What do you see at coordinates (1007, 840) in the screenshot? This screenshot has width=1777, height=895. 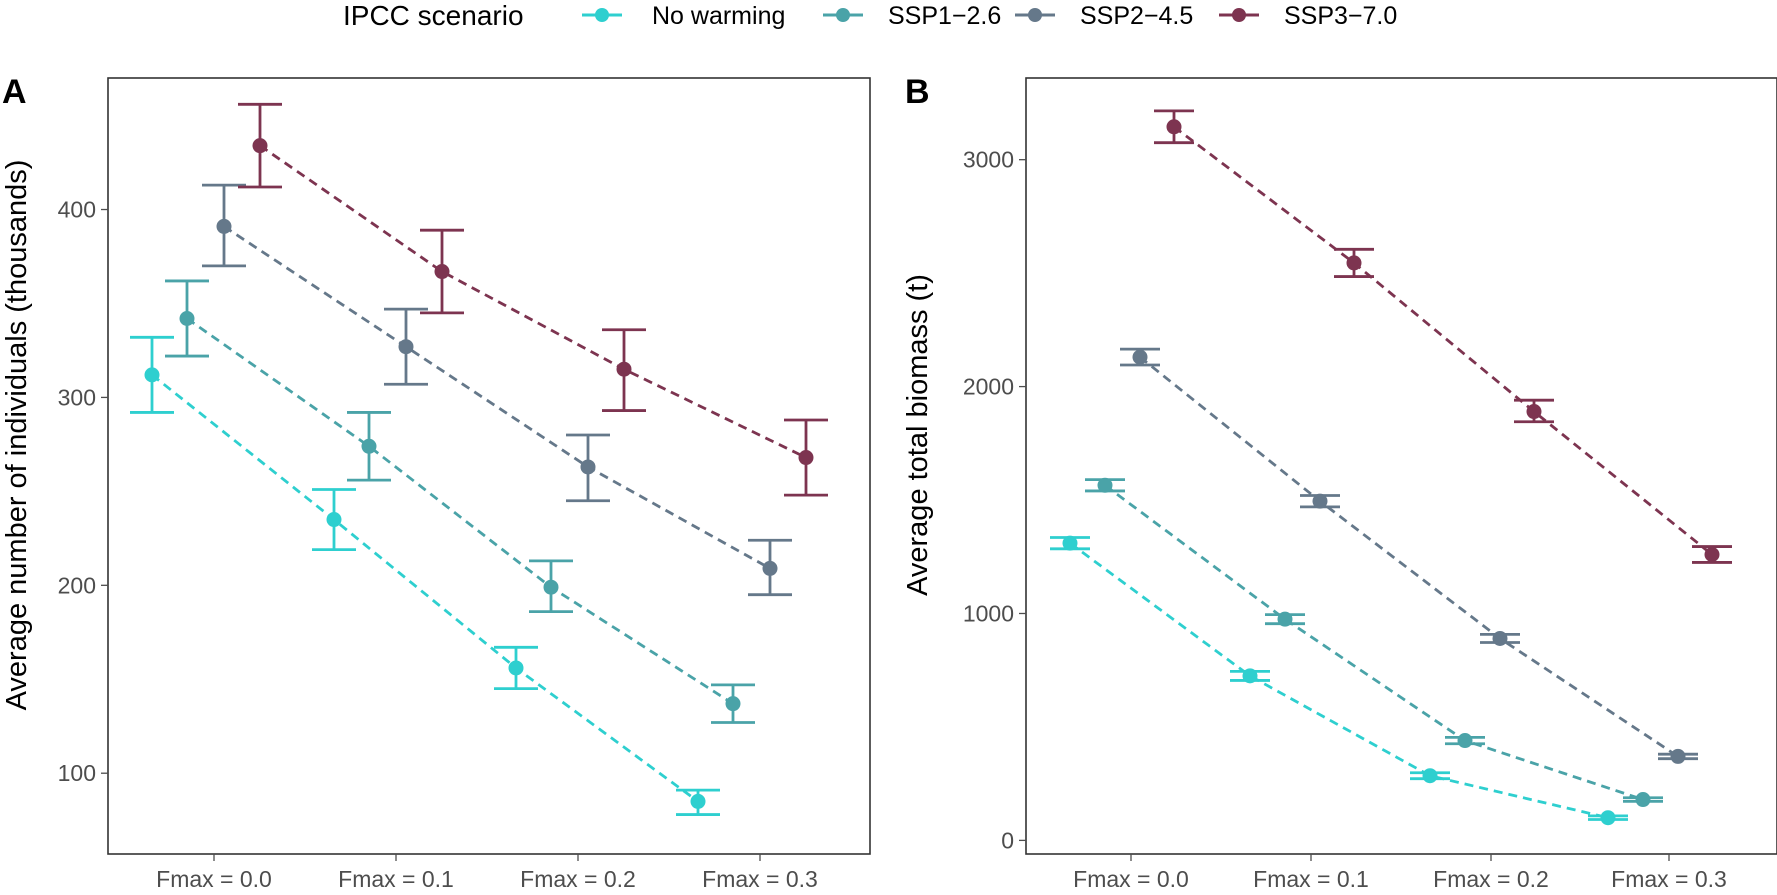 I see `y-tick-label: 0` at bounding box center [1007, 840].